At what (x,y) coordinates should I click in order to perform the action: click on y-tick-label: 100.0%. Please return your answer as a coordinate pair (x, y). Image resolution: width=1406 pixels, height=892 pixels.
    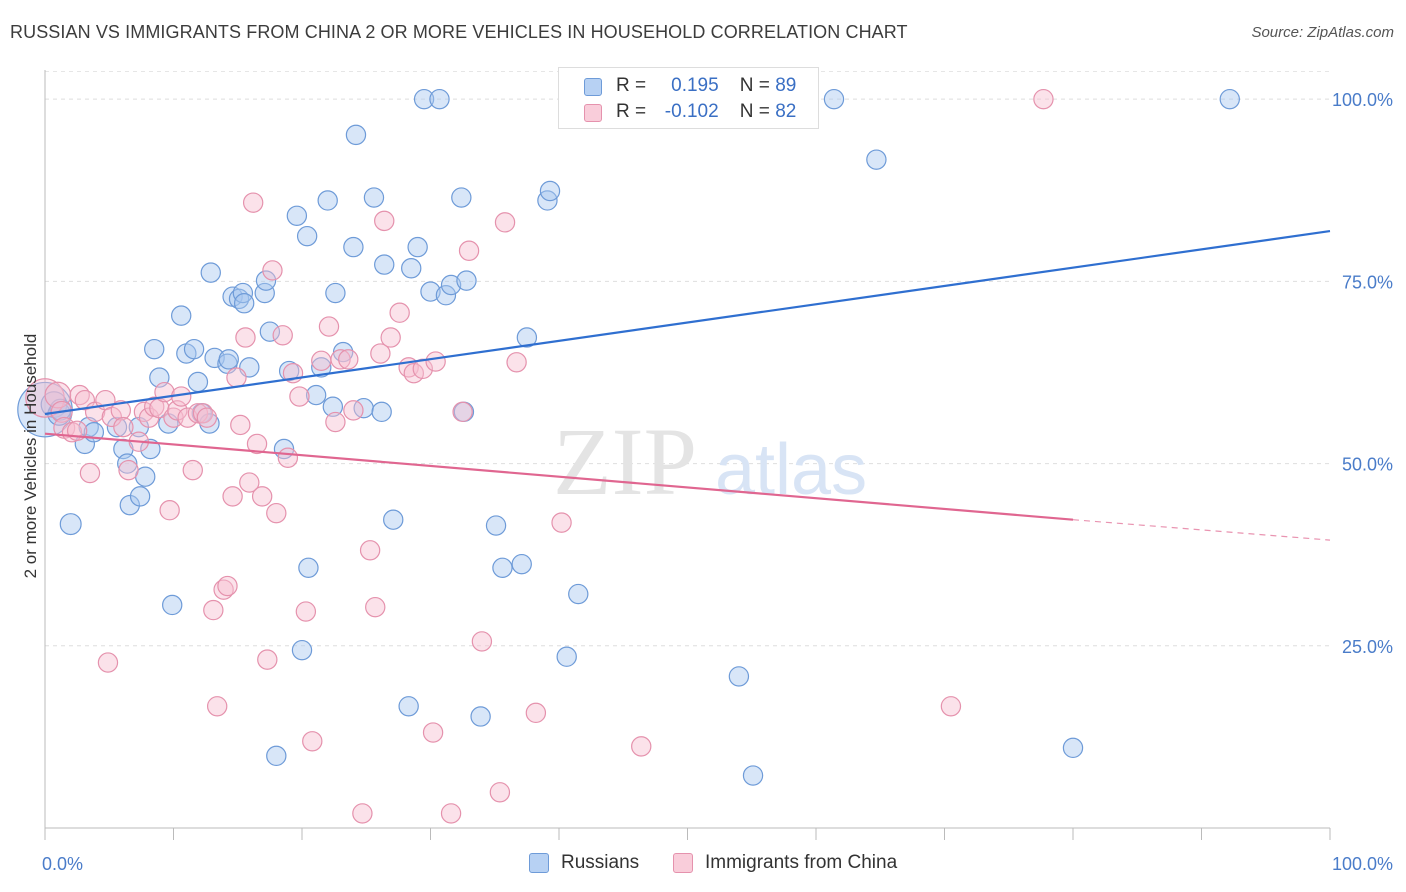
    Looking at the image, I should click on (1362, 100).